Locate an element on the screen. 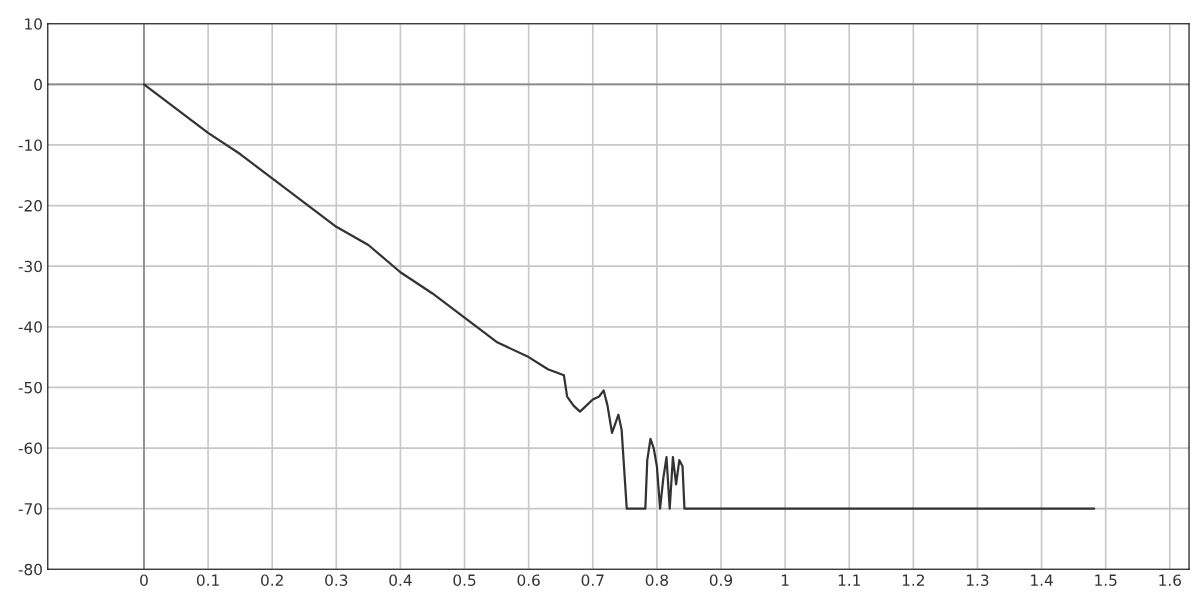  x-tick-label: 0.3 is located at coordinates (336, 580).